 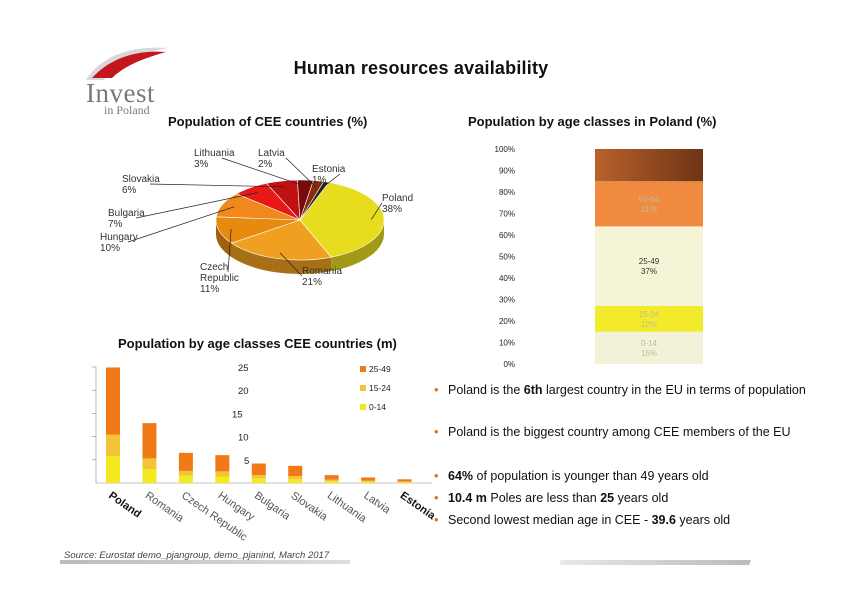 I want to click on pie-leader-hungary, so click(x=181, y=224).